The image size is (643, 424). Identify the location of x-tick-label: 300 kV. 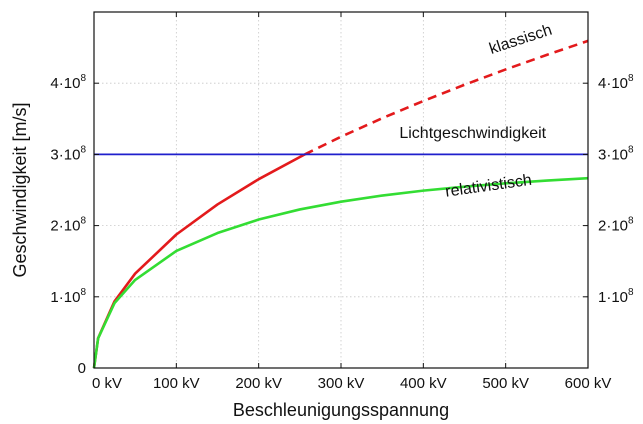
(341, 383).